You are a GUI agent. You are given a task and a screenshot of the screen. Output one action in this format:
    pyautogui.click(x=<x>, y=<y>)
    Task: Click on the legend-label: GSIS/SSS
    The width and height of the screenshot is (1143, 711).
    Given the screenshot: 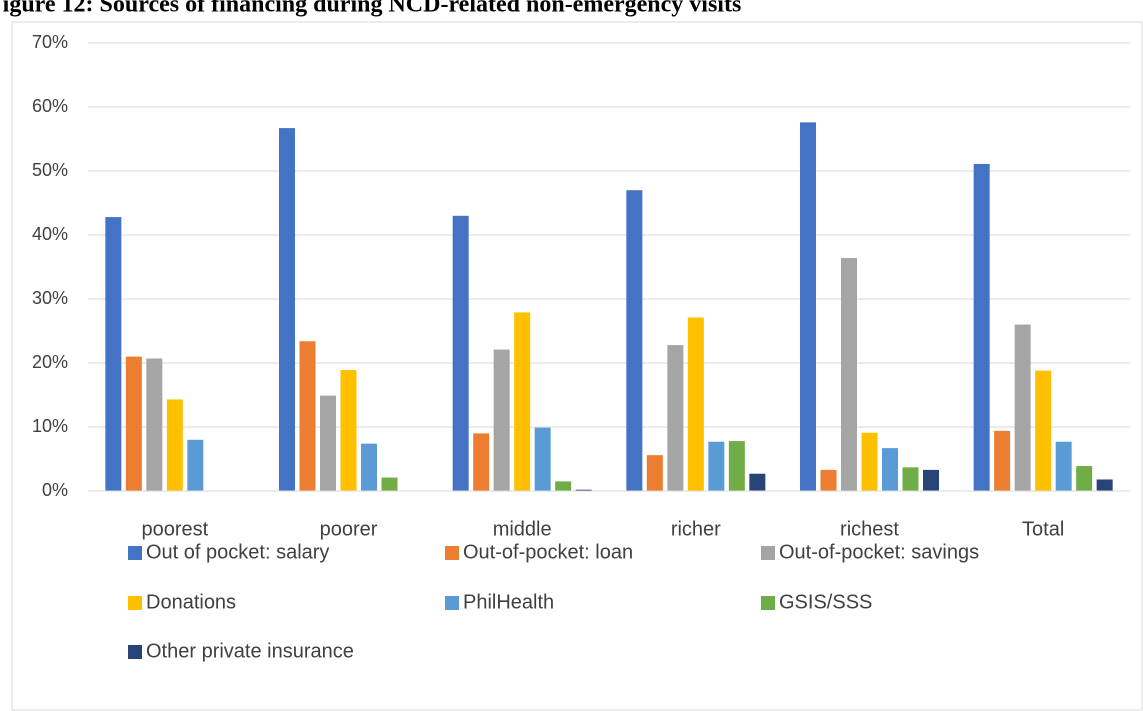 What is the action you would take?
    pyautogui.click(x=825, y=602)
    